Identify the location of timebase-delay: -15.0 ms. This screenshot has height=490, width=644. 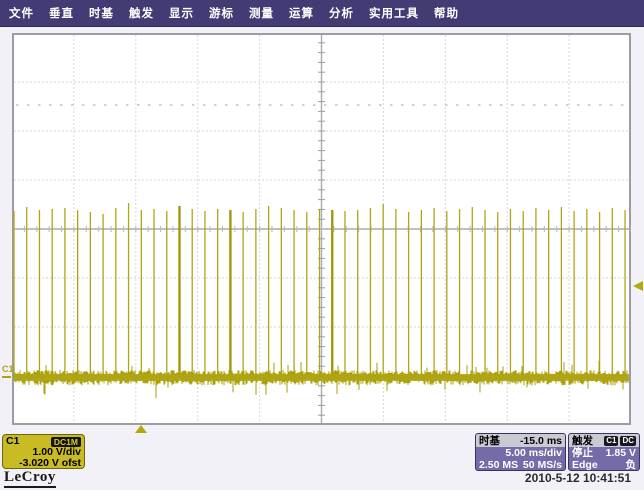
(540, 440).